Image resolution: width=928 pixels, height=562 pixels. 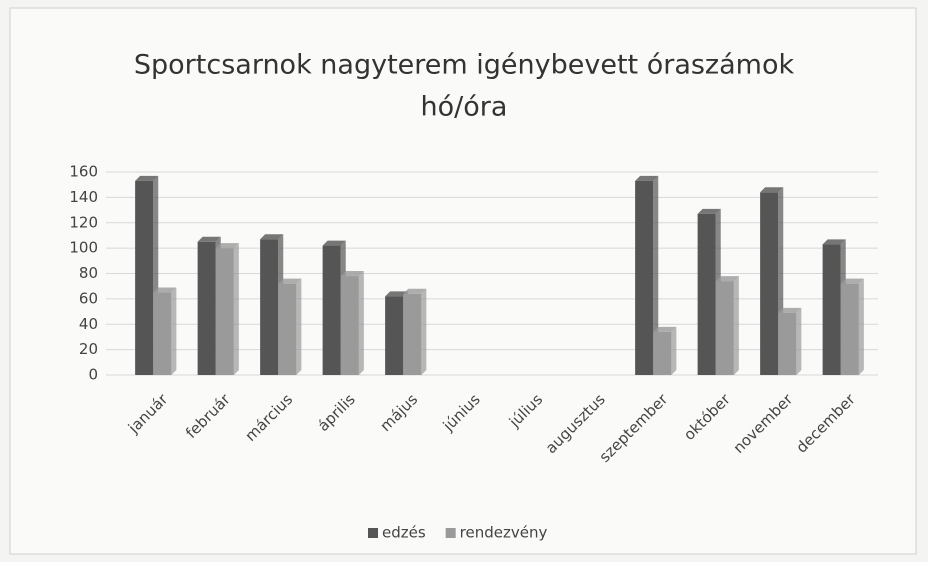 I want to click on y-tick-label: 100, so click(x=83, y=248).